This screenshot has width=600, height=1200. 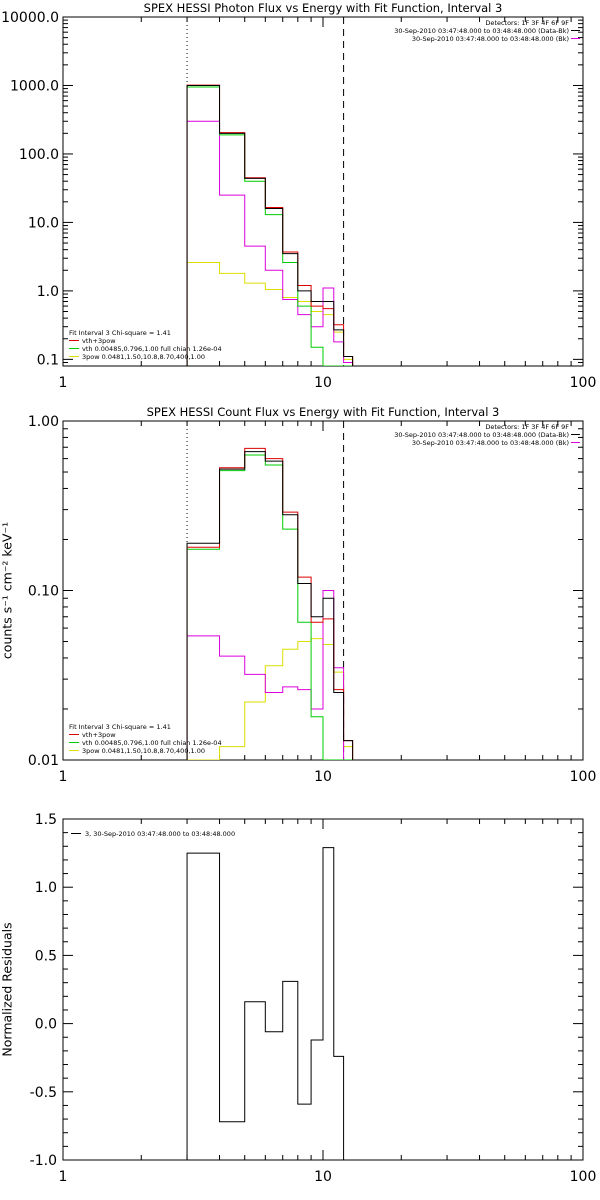 I want to click on y-tick-label: 10.0, so click(x=43, y=223).